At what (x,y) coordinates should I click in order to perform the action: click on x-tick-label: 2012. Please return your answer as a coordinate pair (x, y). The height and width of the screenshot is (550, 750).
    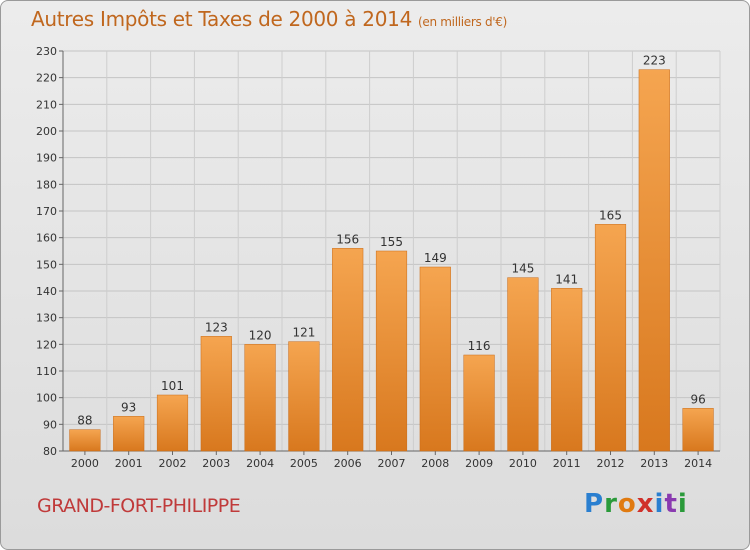
    Looking at the image, I should click on (611, 463).